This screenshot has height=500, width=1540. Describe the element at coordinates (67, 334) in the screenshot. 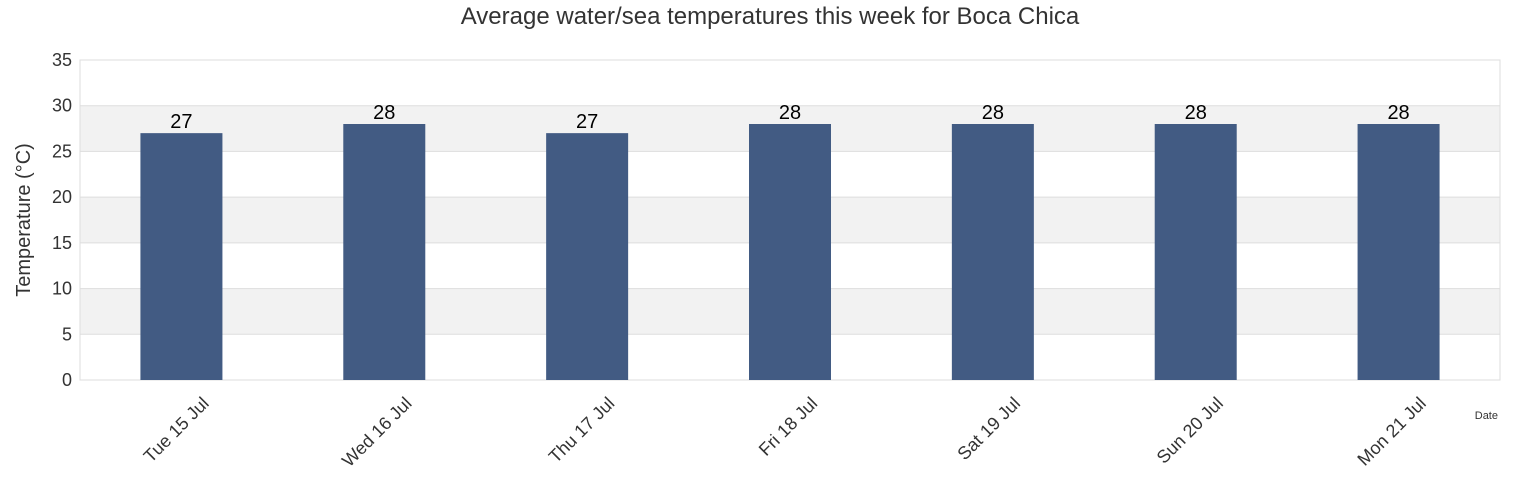

I see `y-tick-label: 5` at that location.